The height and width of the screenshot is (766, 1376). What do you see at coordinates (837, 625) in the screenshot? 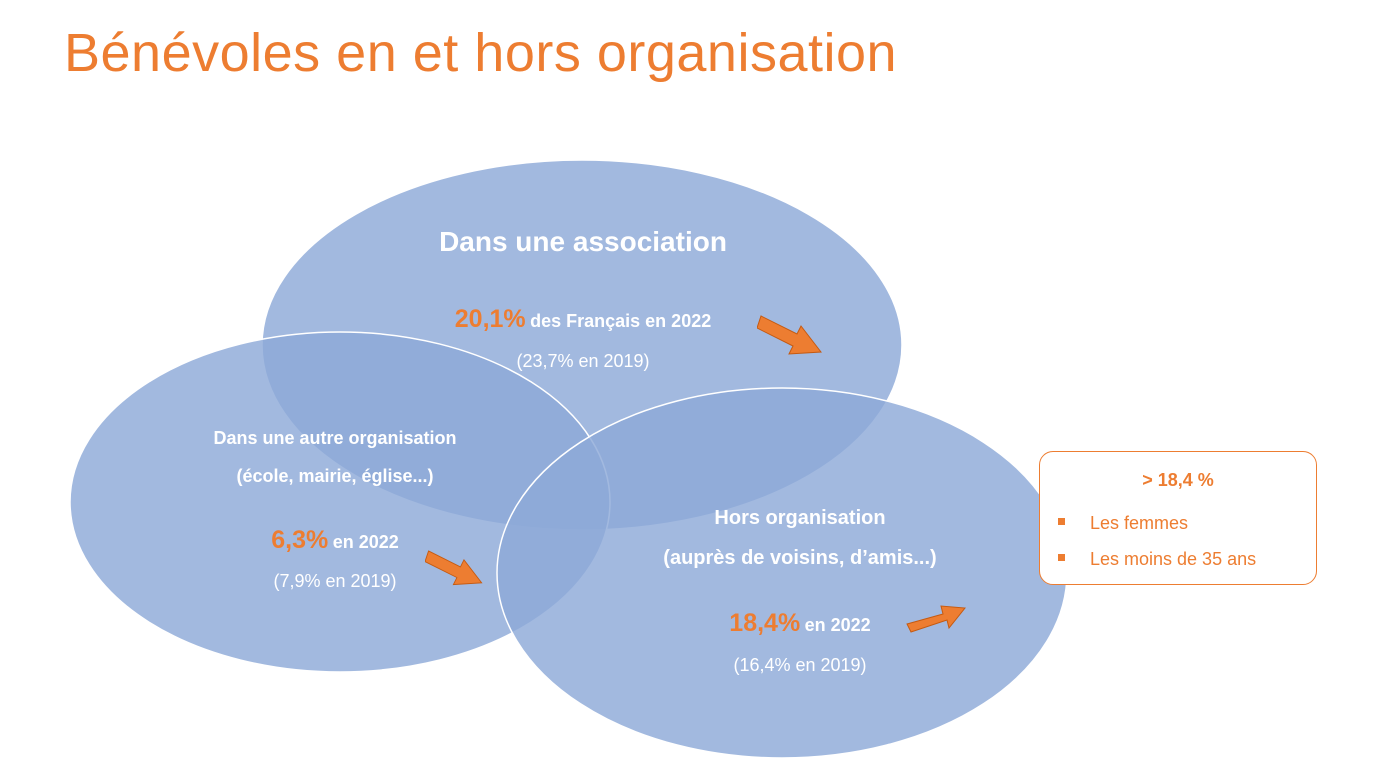
I see `hors-stat-text: en 2022` at bounding box center [837, 625].